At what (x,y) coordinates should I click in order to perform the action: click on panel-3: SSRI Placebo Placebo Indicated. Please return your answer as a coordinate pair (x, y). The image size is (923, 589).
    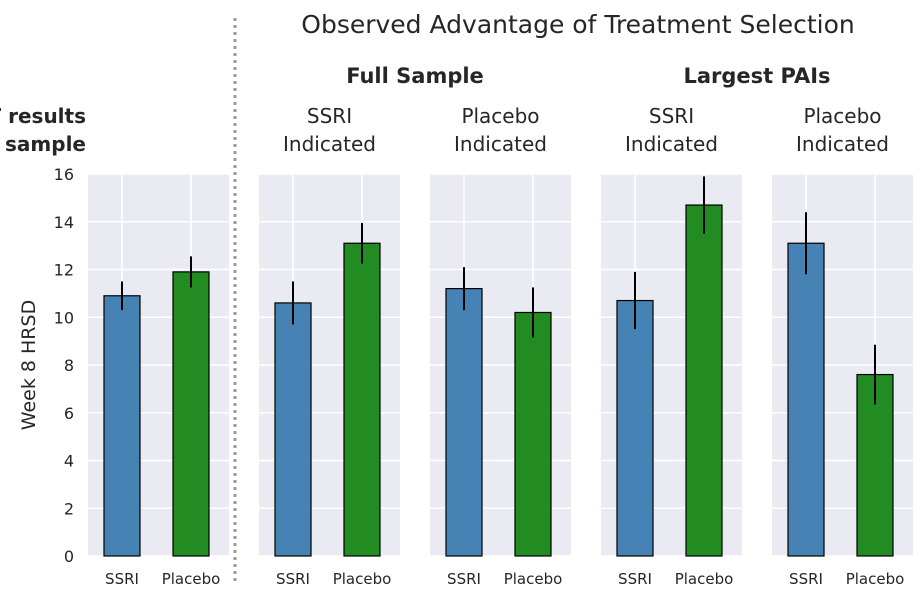
    Looking at the image, I should click on (500, 346).